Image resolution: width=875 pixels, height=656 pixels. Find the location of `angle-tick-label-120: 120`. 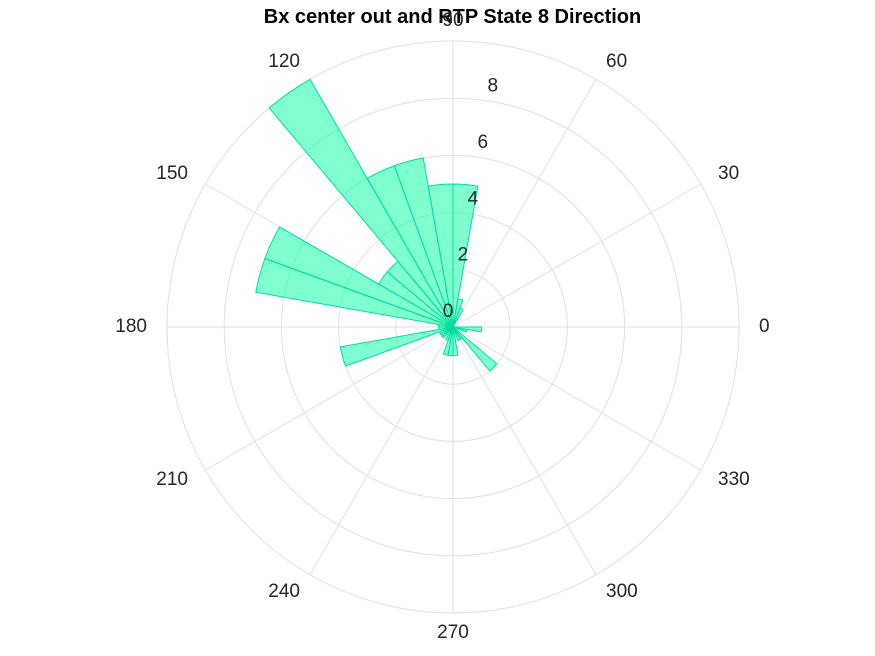

angle-tick-label-120: 120 is located at coordinates (284, 61).